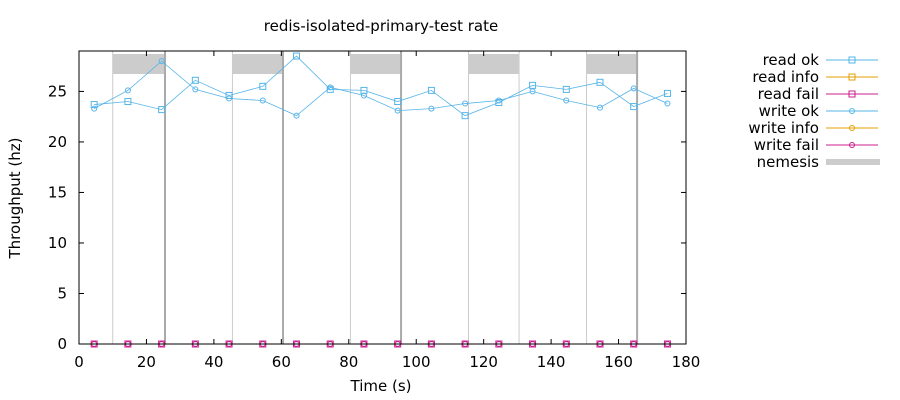 The image size is (900, 400). I want to click on y-tick-label: 0, so click(62, 344).